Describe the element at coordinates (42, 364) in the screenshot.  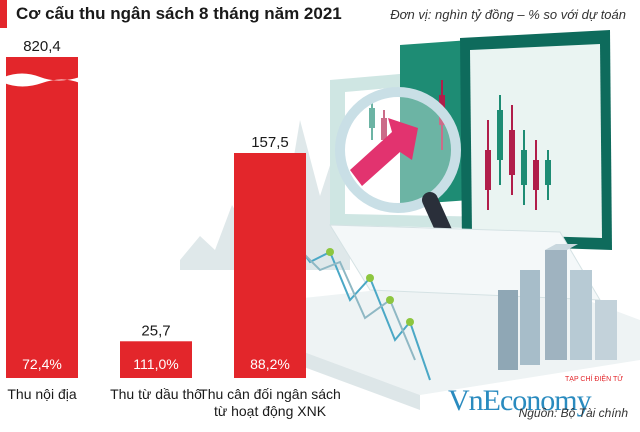
I see `percent-label: 72,4%` at that location.